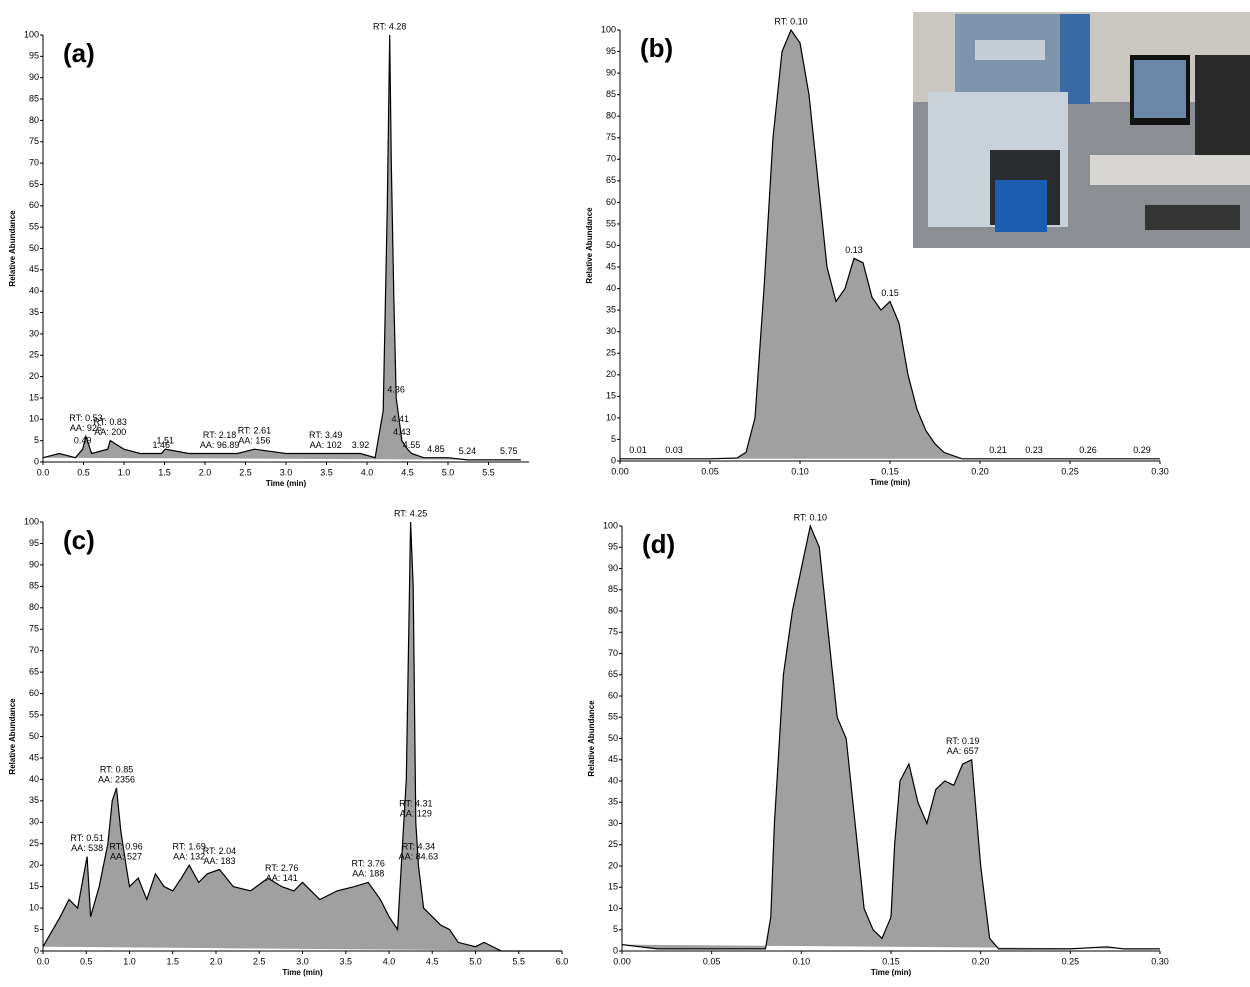 This screenshot has height=987, width=1250. I want to click on x-axis-label: Time (min), so click(890, 482).